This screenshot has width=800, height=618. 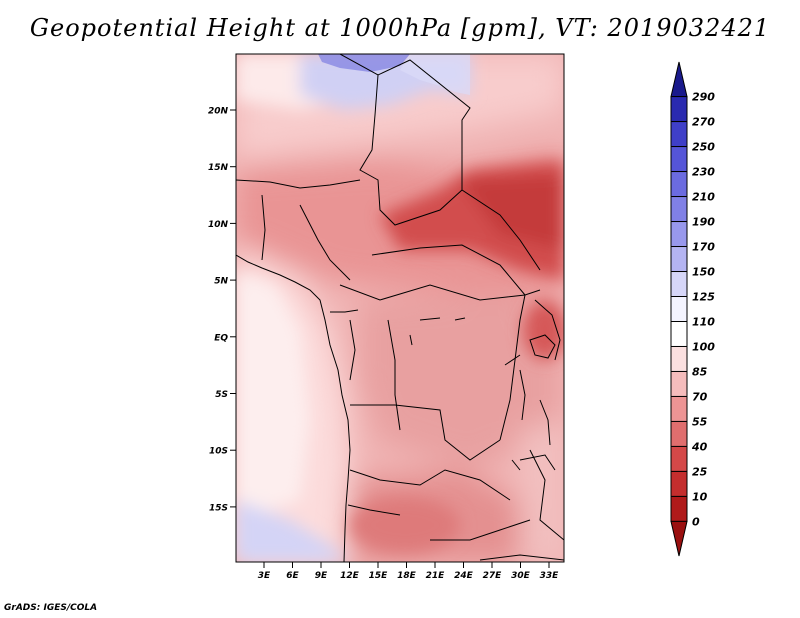 What do you see at coordinates (218, 112) in the screenshot?
I see `lat-label: 20N` at bounding box center [218, 112].